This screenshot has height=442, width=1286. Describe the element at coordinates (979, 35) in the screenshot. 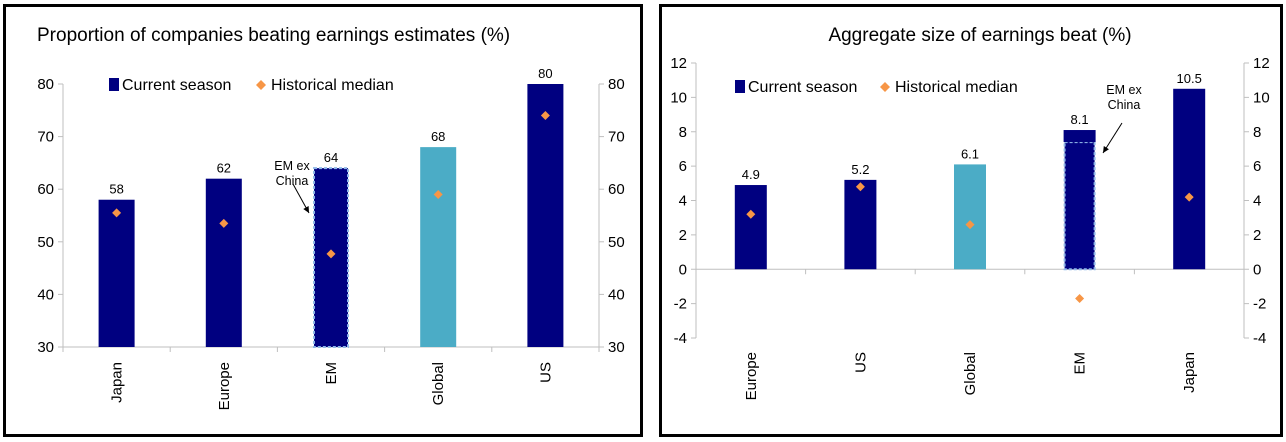

I see `chart-title: Aggregate size of earnings beat (%)` at that location.